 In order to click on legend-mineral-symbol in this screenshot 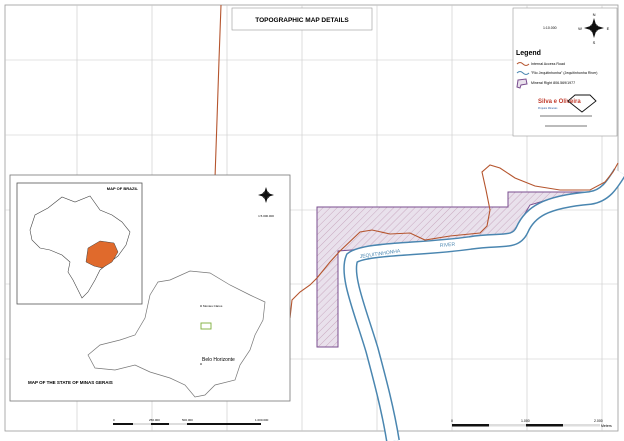, I will do `click(522, 83)`.